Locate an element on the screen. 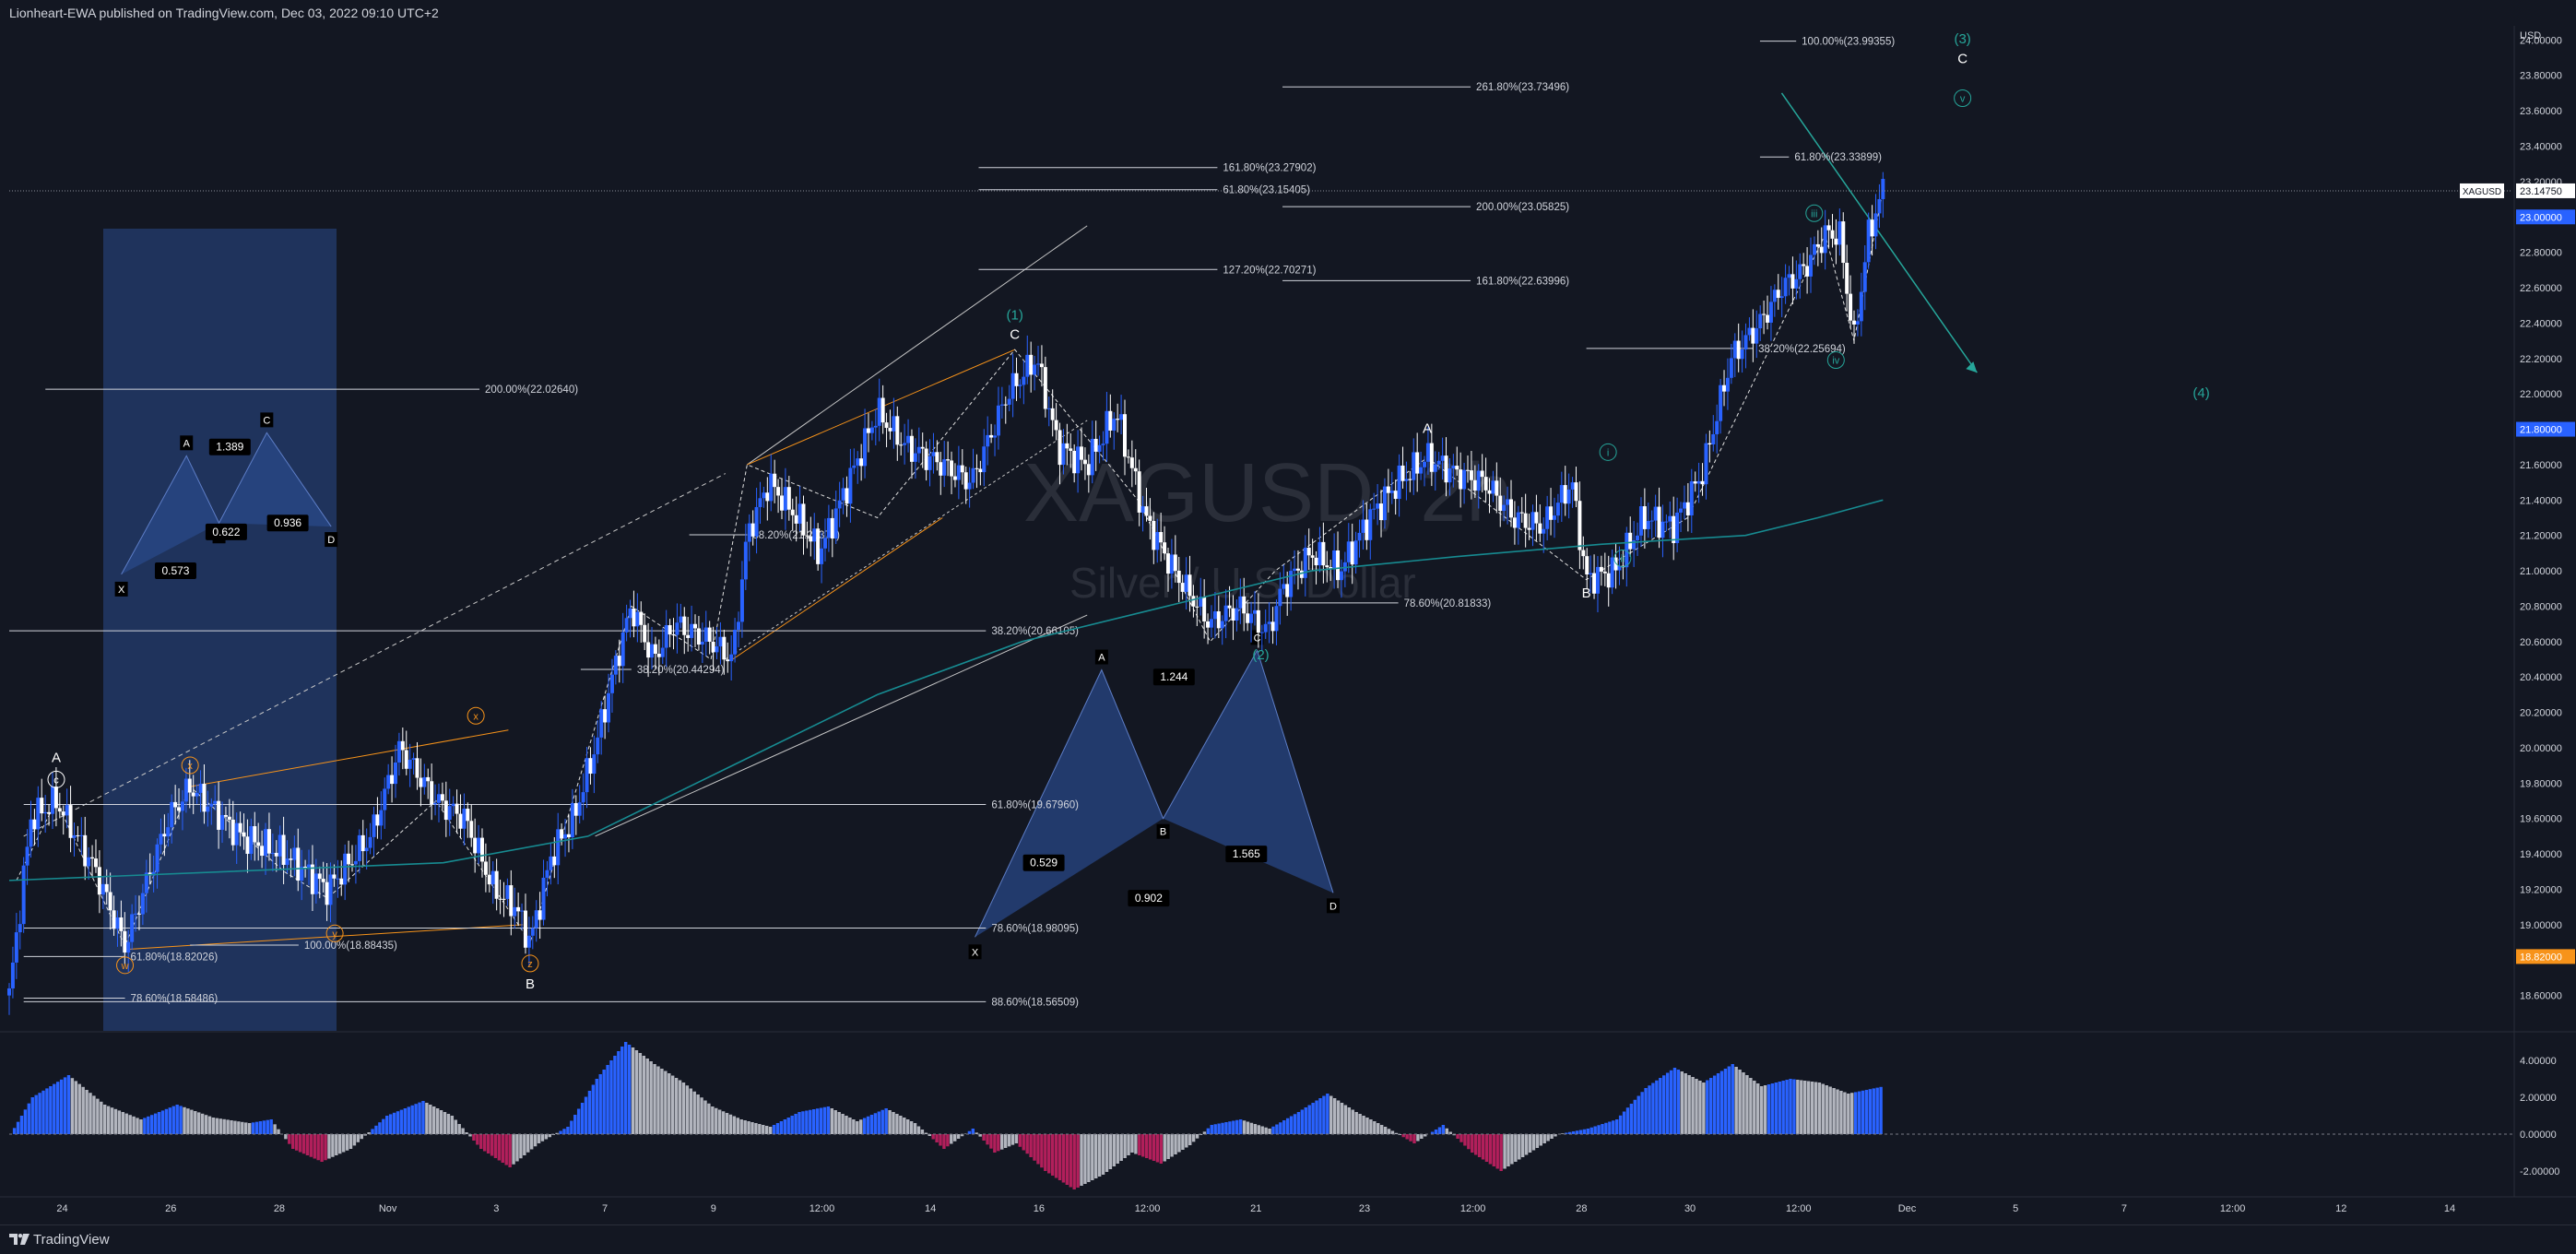  tradingview-brand: TradingView is located at coordinates (71, 1240).